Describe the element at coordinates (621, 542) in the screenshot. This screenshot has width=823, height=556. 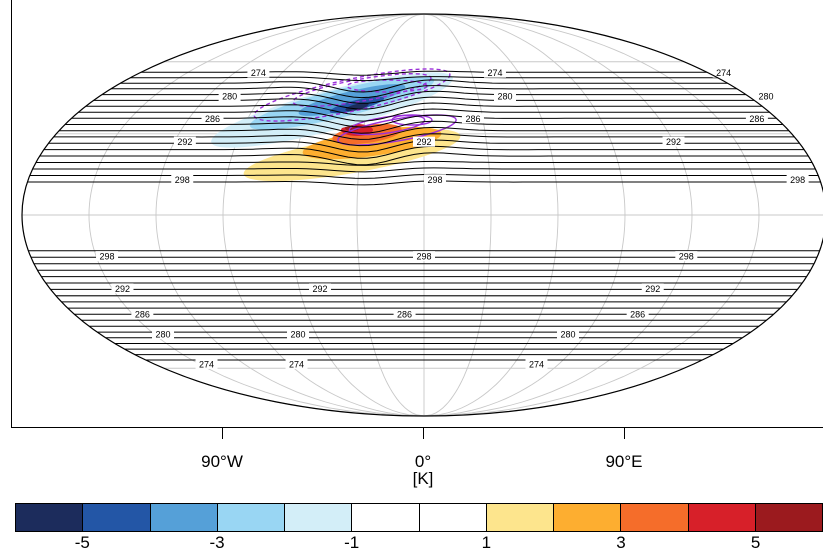
I see `colorbar-label: 3` at that location.